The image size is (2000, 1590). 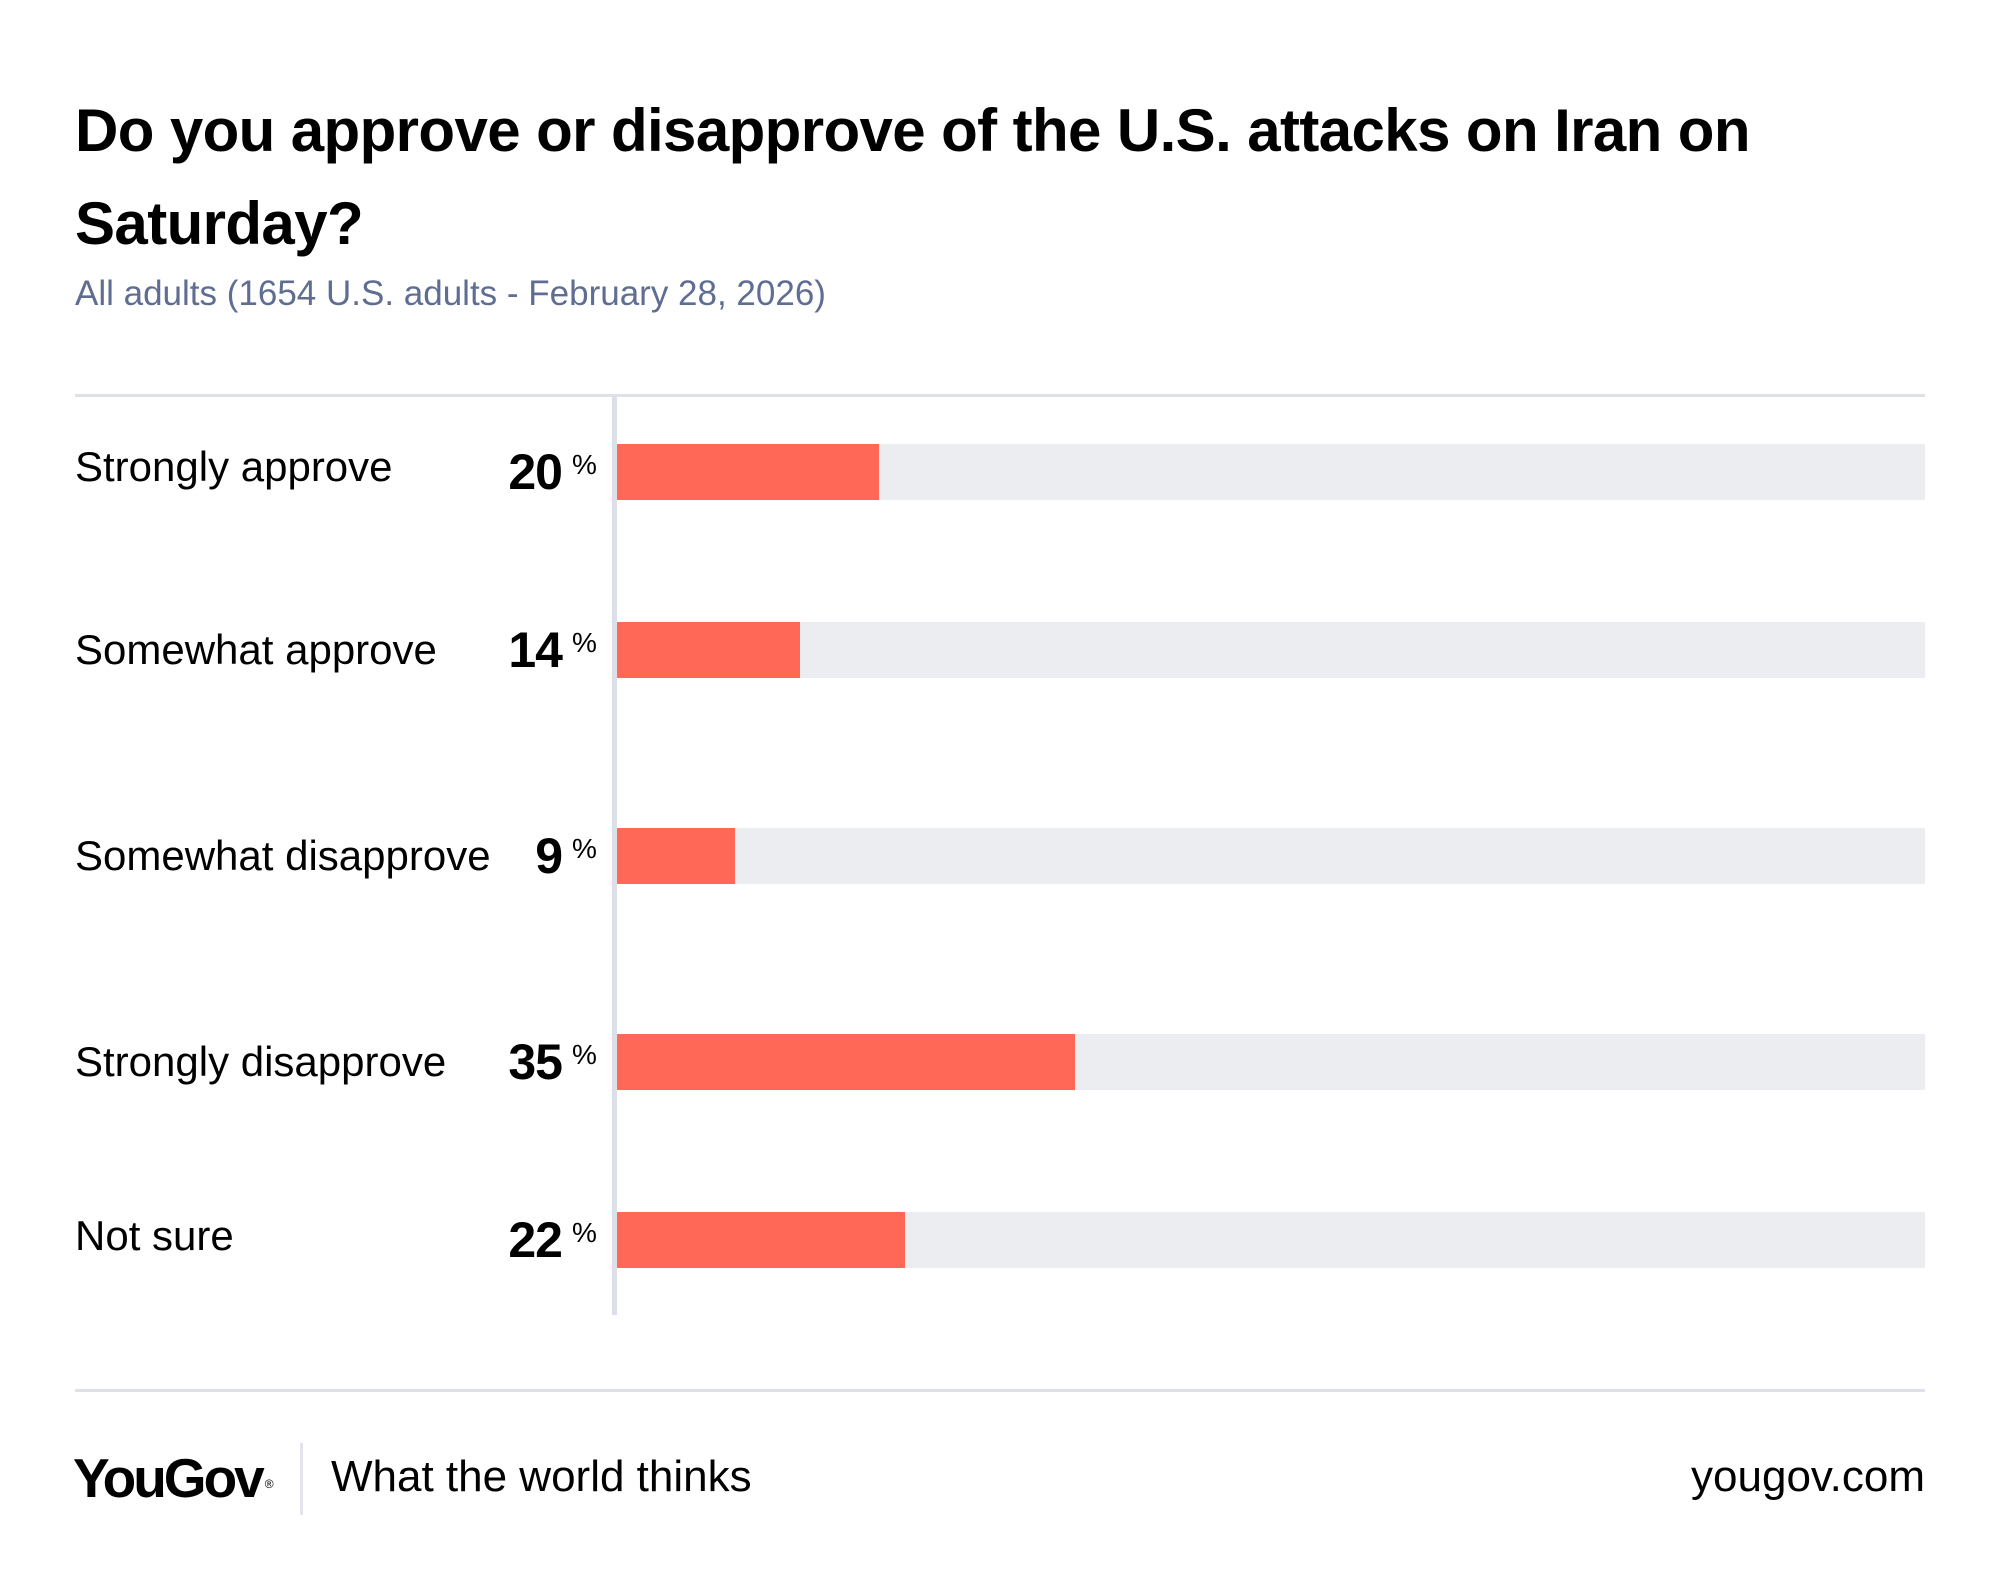 I want to click on value-label: 14, so click(x=535, y=650).